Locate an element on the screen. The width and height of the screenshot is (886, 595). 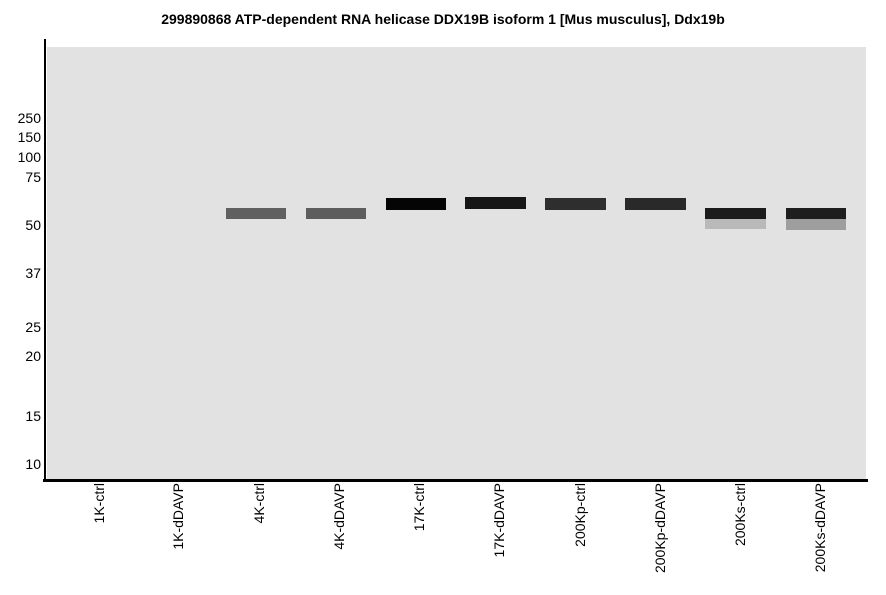
band-17K-dDAVP-main is located at coordinates (495, 203).